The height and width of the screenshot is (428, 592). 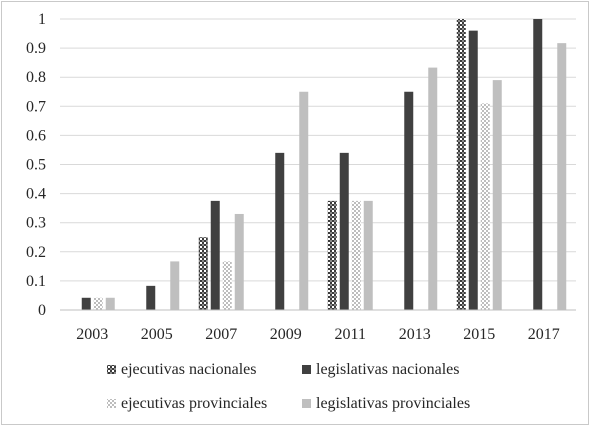 What do you see at coordinates (36, 77) in the screenshot?
I see `y-tick-label: 0.8` at bounding box center [36, 77].